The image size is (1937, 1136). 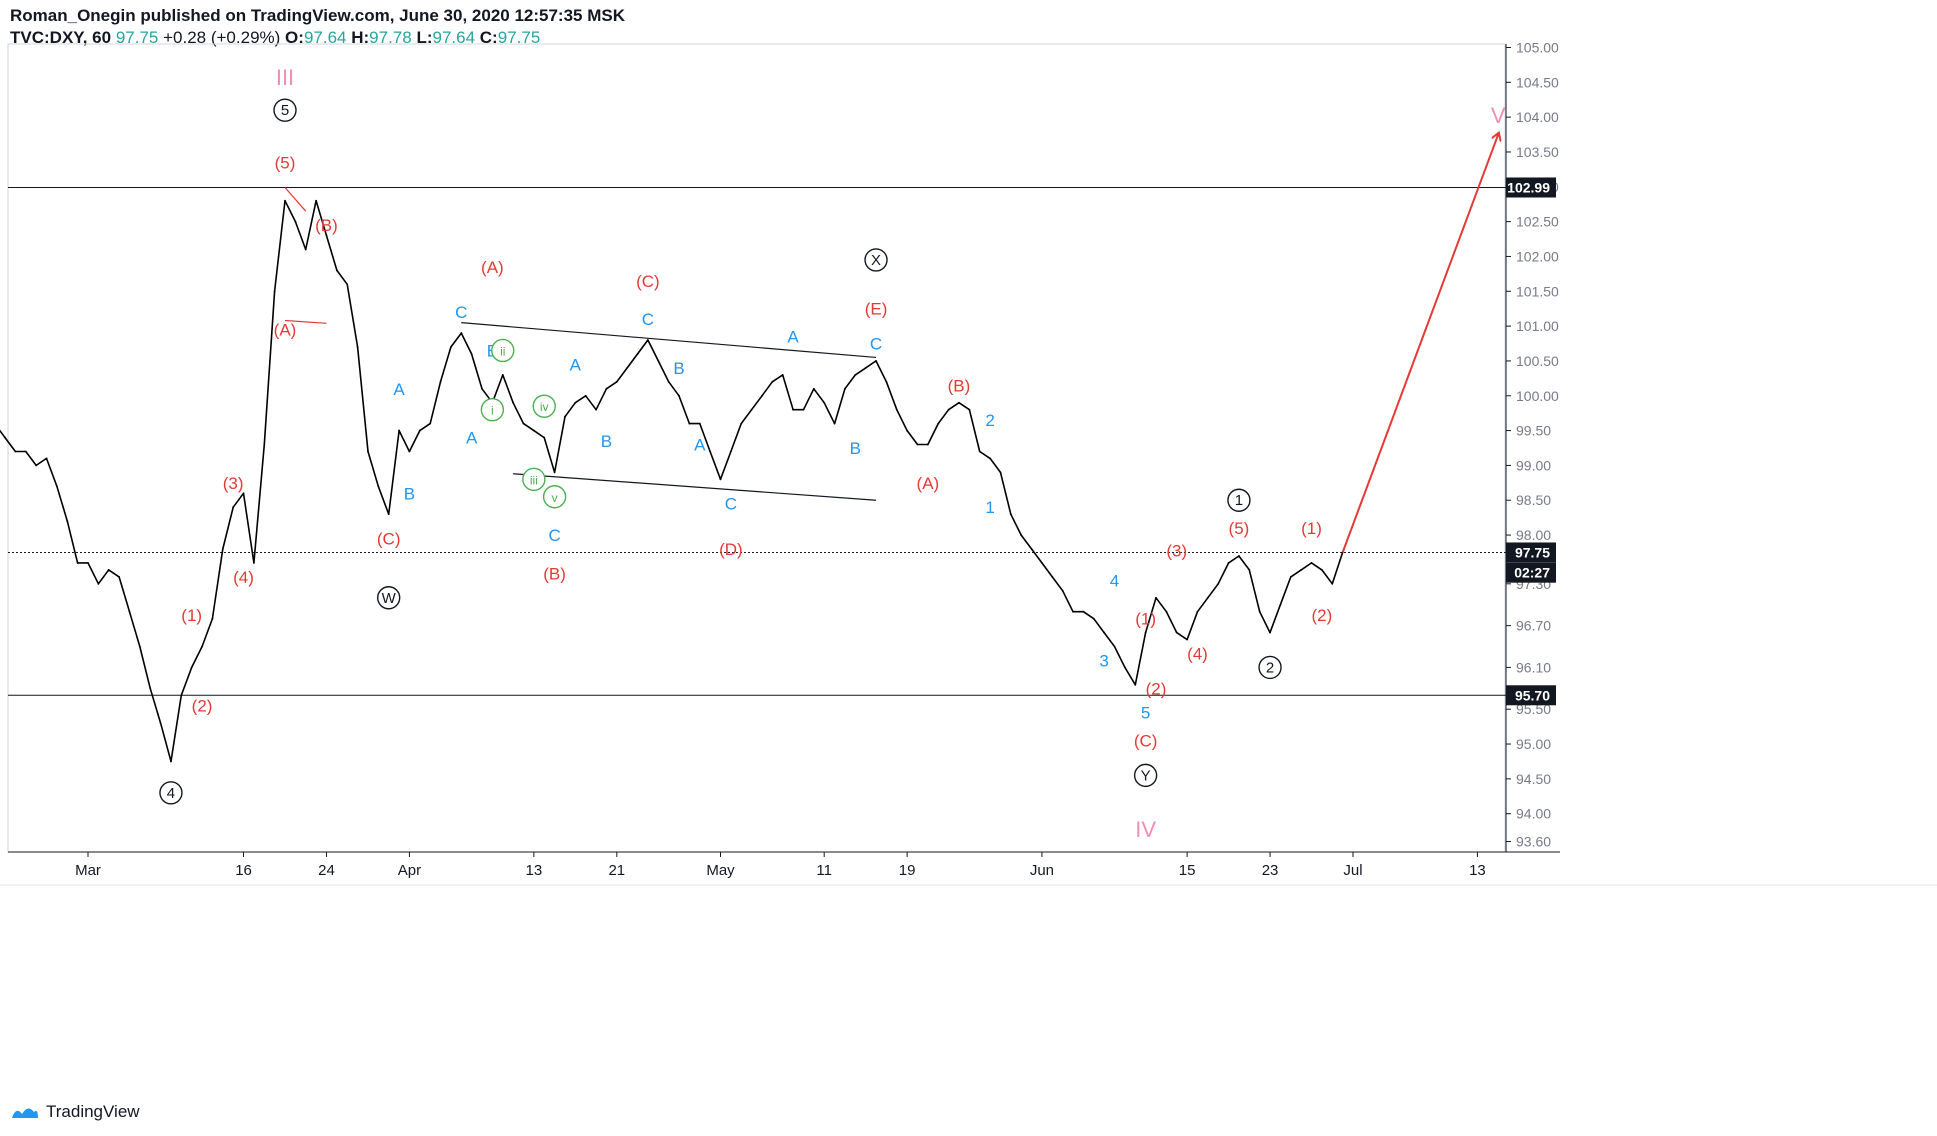 I want to click on wave-label: (3), so click(x=1176, y=550).